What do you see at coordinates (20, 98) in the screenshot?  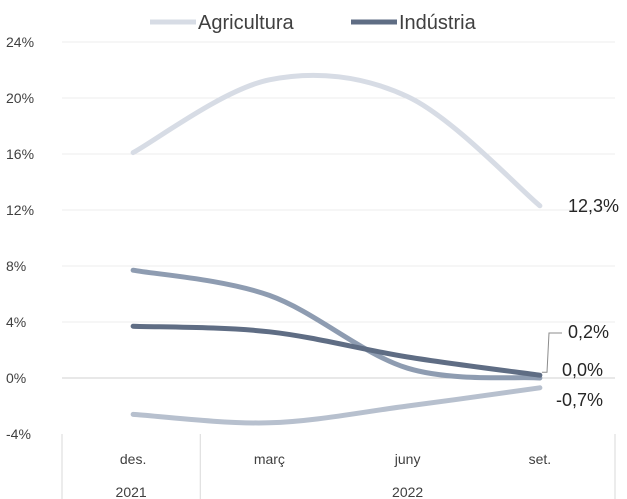 I see `y-tick-label: 20%` at bounding box center [20, 98].